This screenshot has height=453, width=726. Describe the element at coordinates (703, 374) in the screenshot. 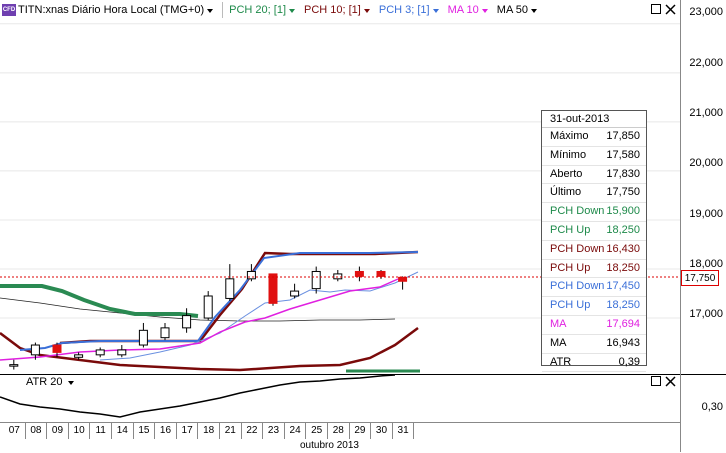

I see `axis-divider` at that location.